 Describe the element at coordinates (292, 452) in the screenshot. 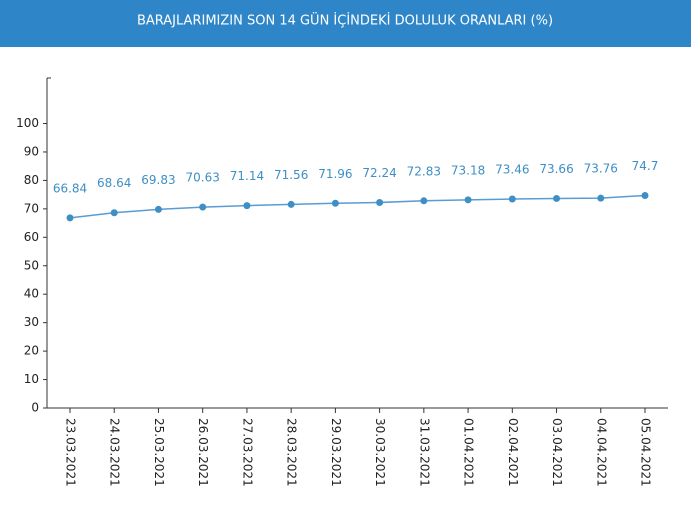

I see `x-tick-label: 28.03.2021` at that location.